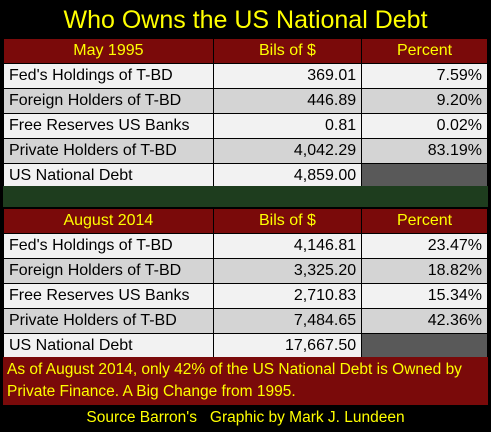 The width and height of the screenshot is (491, 432). What do you see at coordinates (424, 76) in the screenshot?
I see `percent-value: 7.59%` at bounding box center [424, 76].